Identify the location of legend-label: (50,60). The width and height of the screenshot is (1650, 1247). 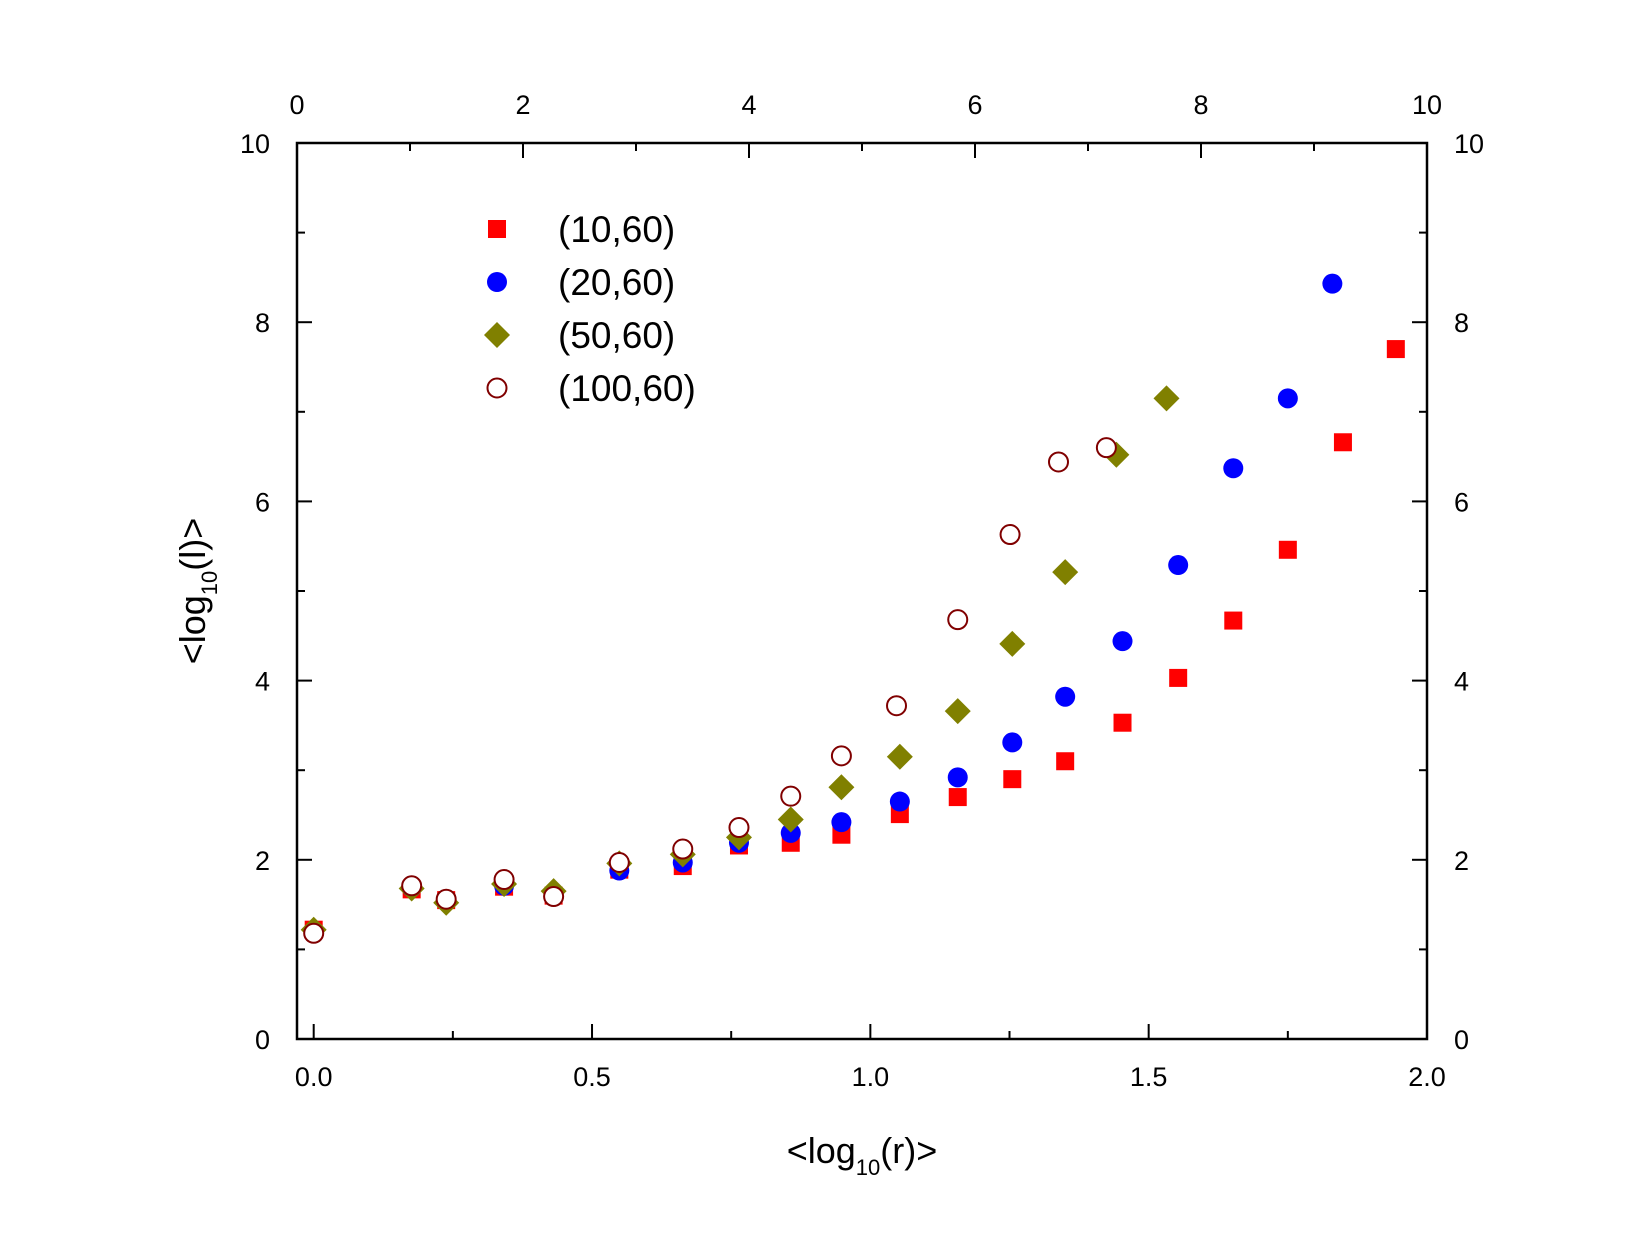
(616, 335).